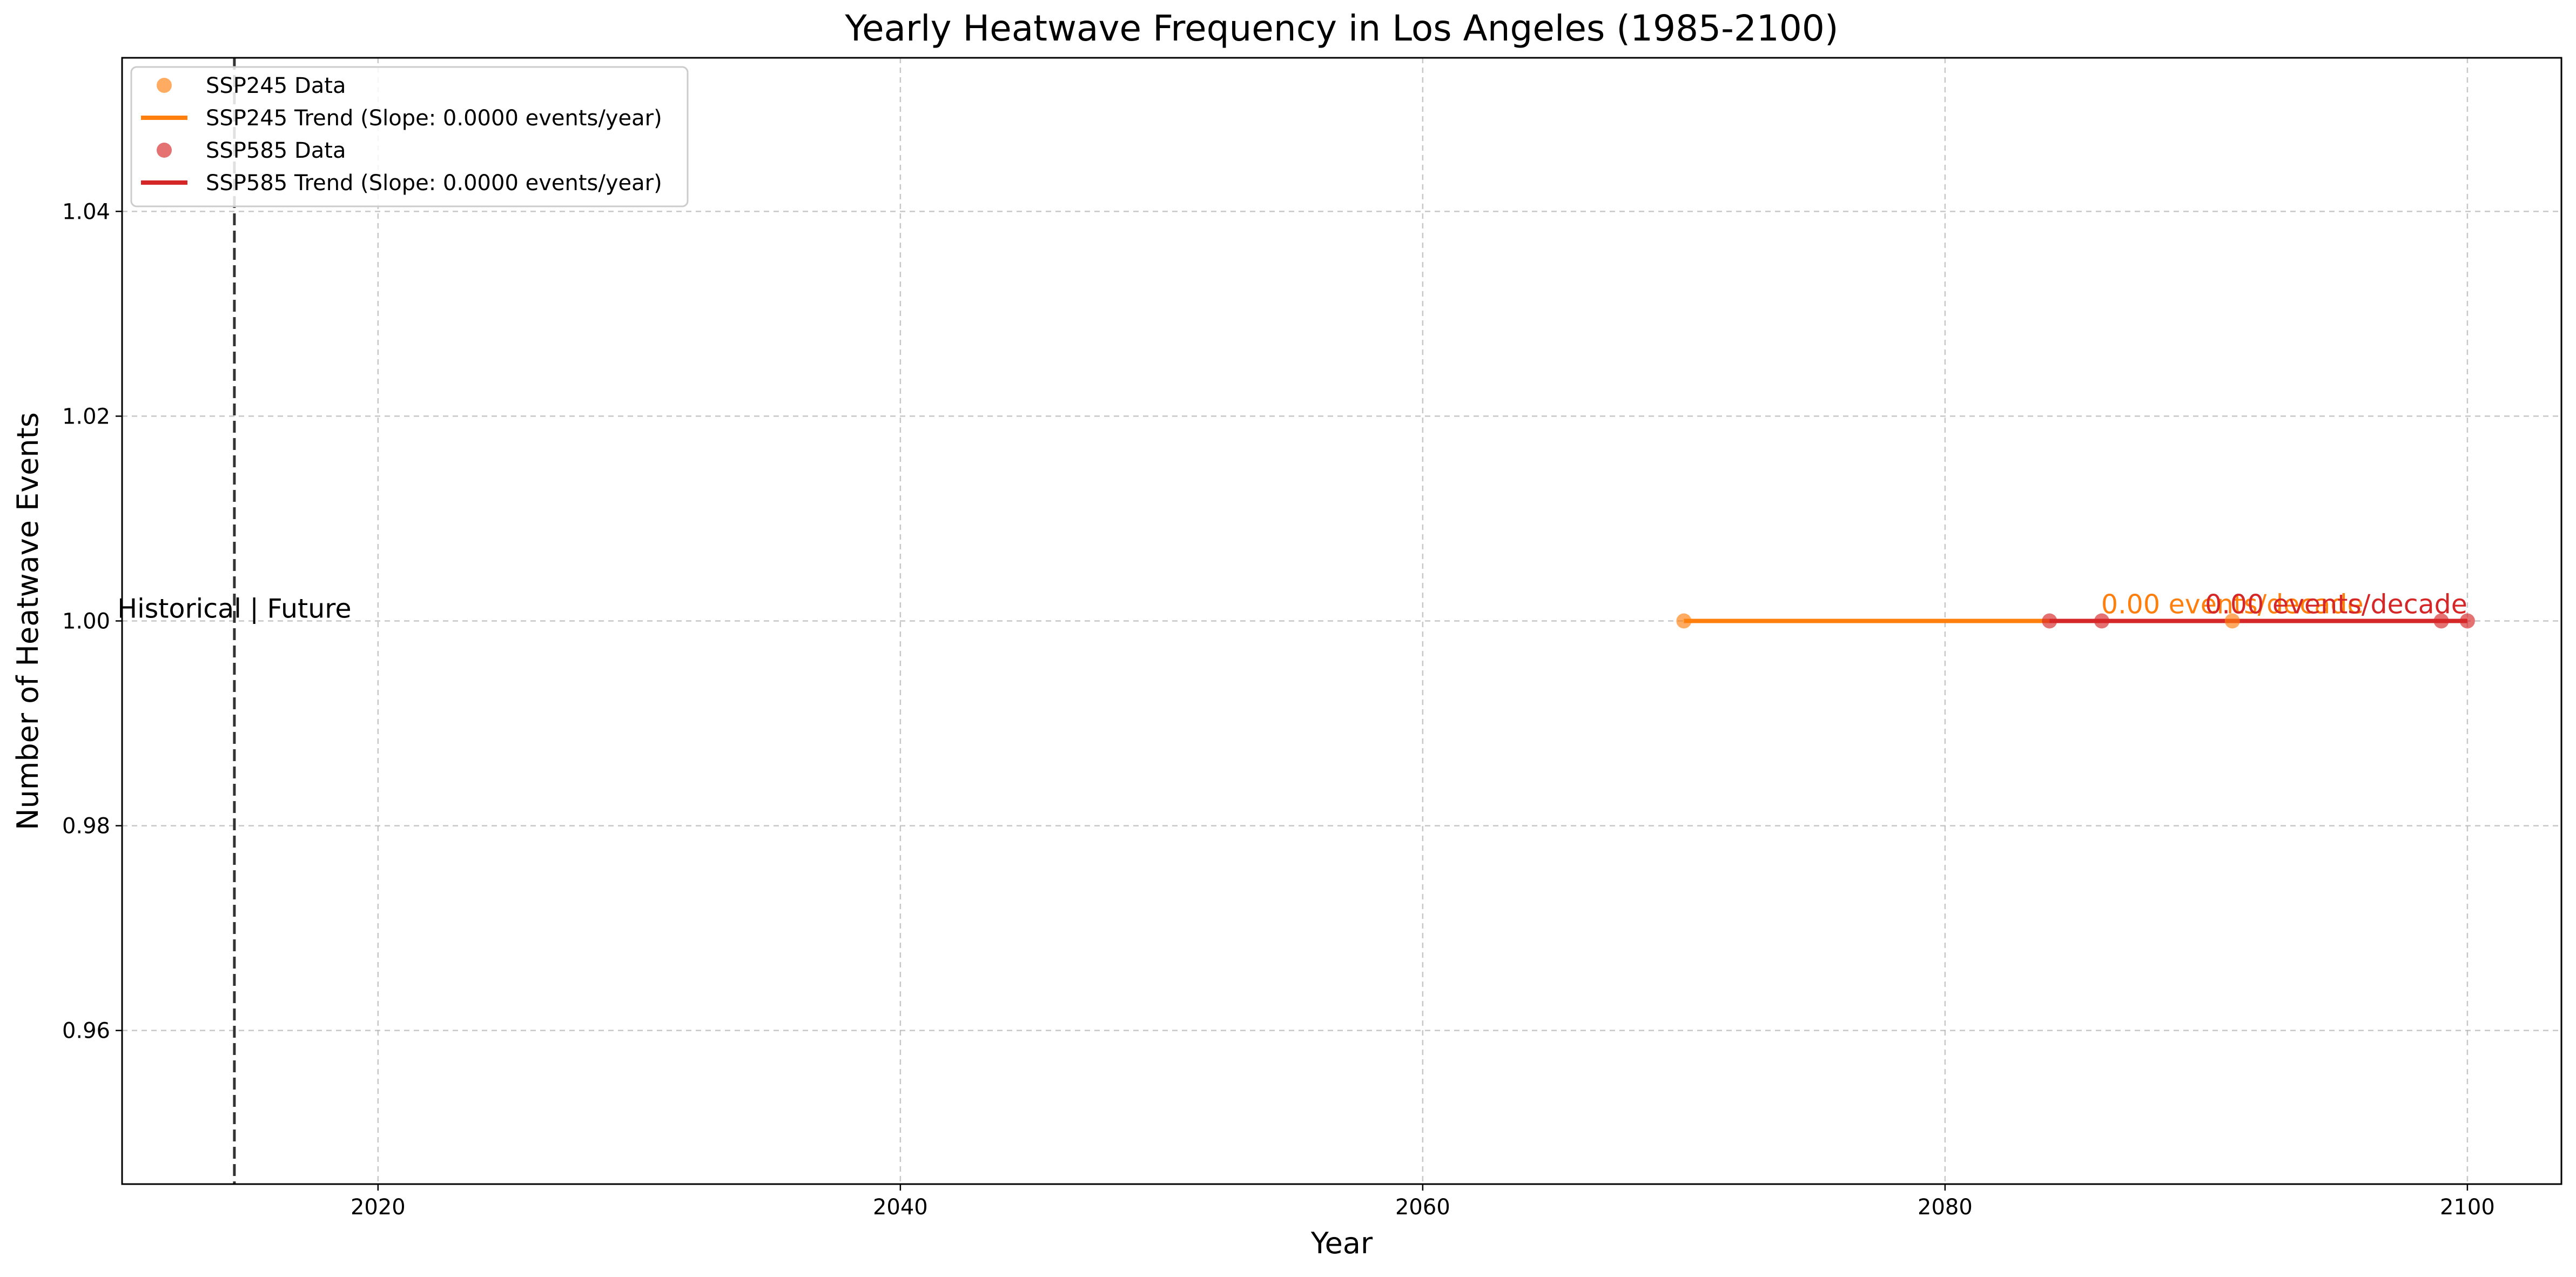 This screenshot has height=1277, width=2576. Describe the element at coordinates (2467, 1207) in the screenshot. I see `x-tick-label: 2100` at that location.